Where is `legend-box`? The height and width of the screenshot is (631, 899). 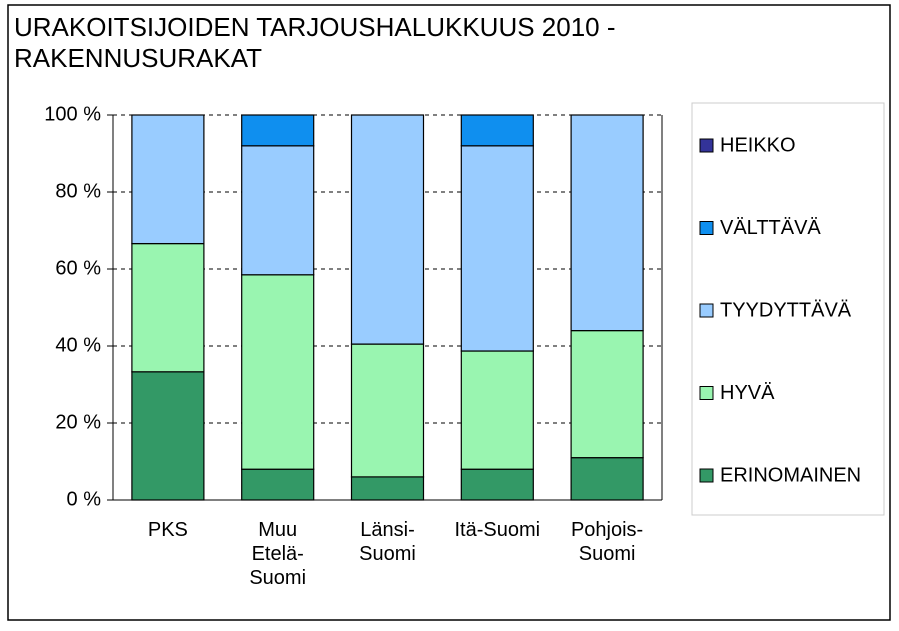
legend-box is located at coordinates (788, 309).